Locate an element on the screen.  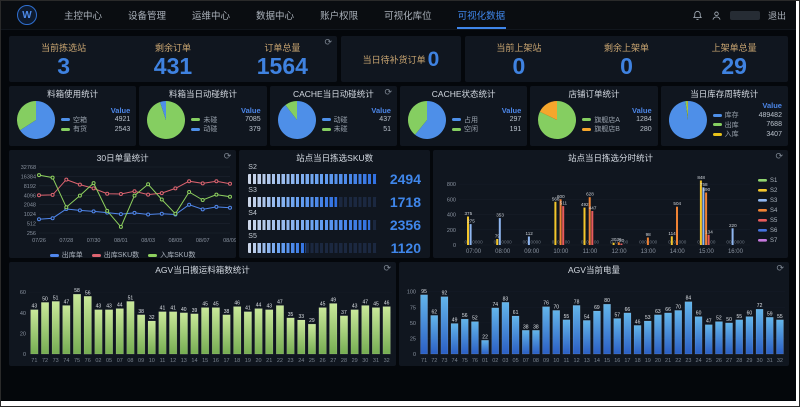
pie-body: Value 空箱 4921 有货 2543 is located at coordinates (72, 119).